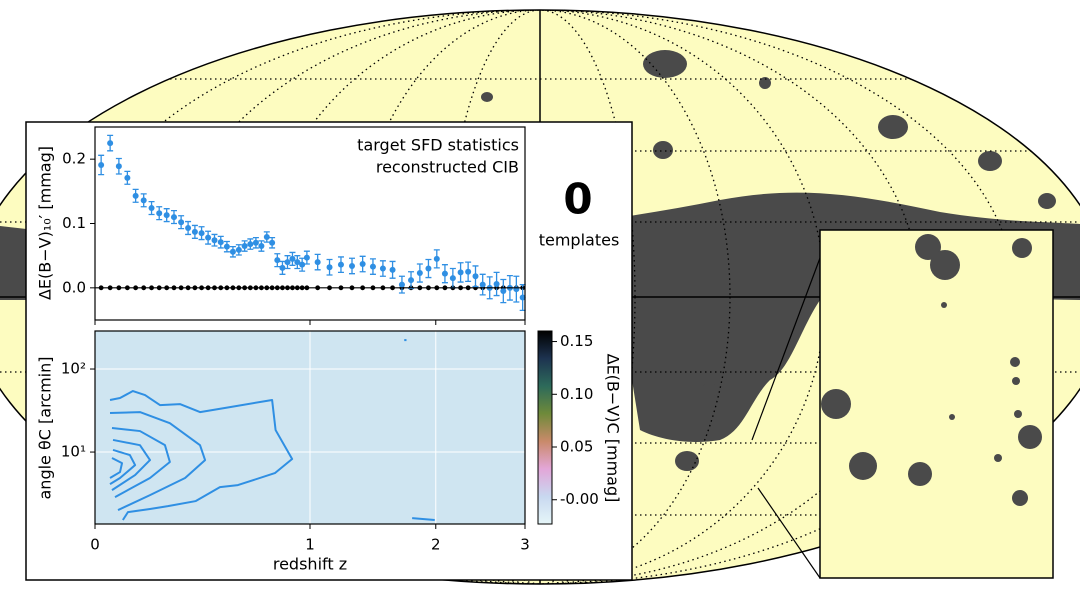  I want to click on y-tick-label: 0.0, so click(74, 287).